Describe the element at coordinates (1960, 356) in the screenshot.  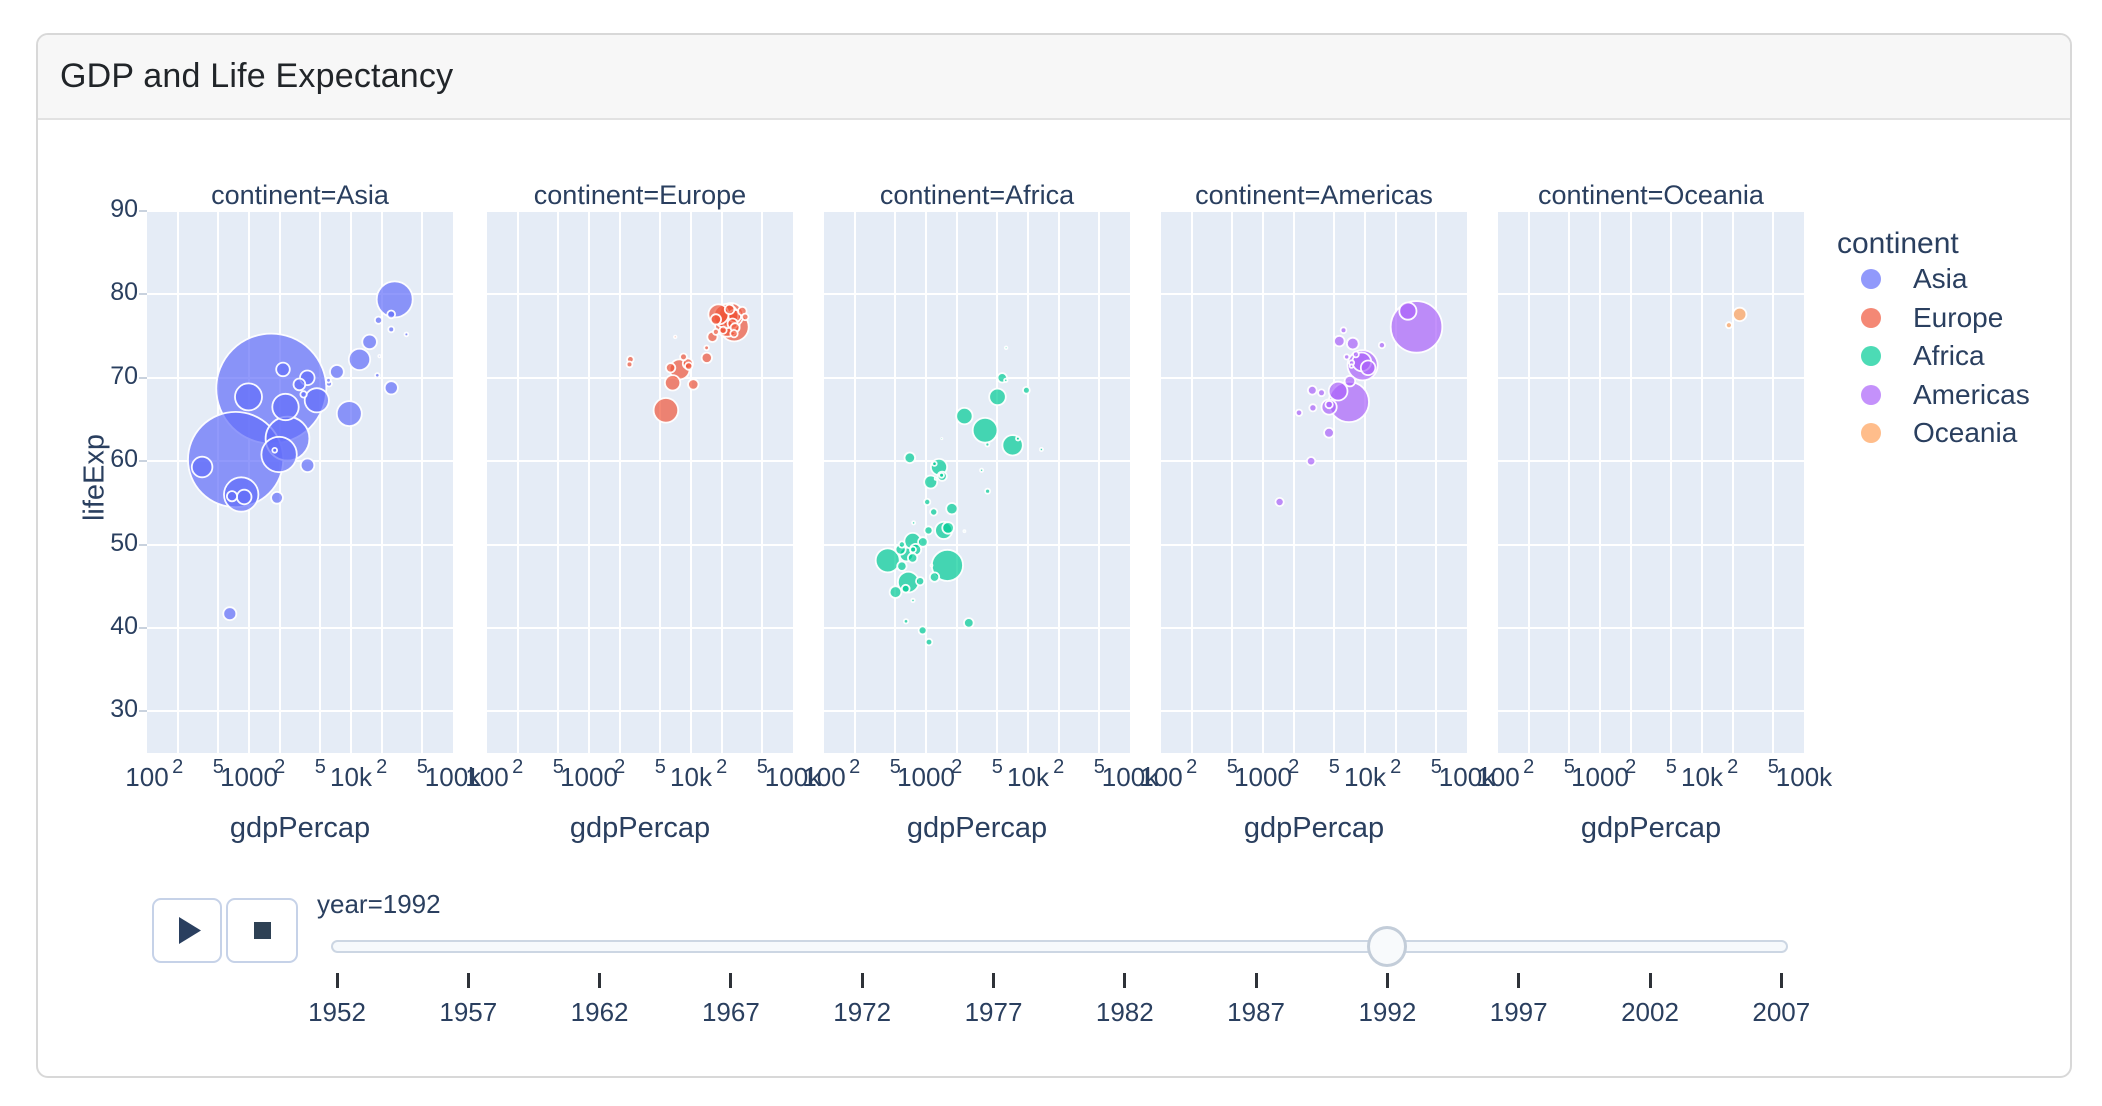
I see `legend-item-africa: Africa` at that location.